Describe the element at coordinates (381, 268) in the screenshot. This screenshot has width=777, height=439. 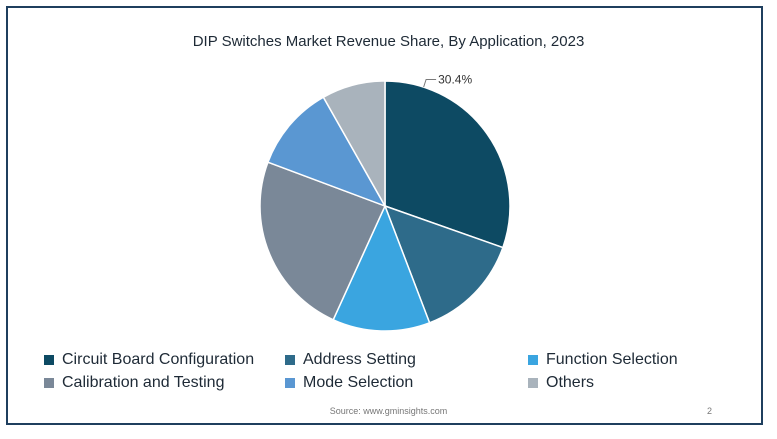
I see `pie-slice-function-selection` at that location.